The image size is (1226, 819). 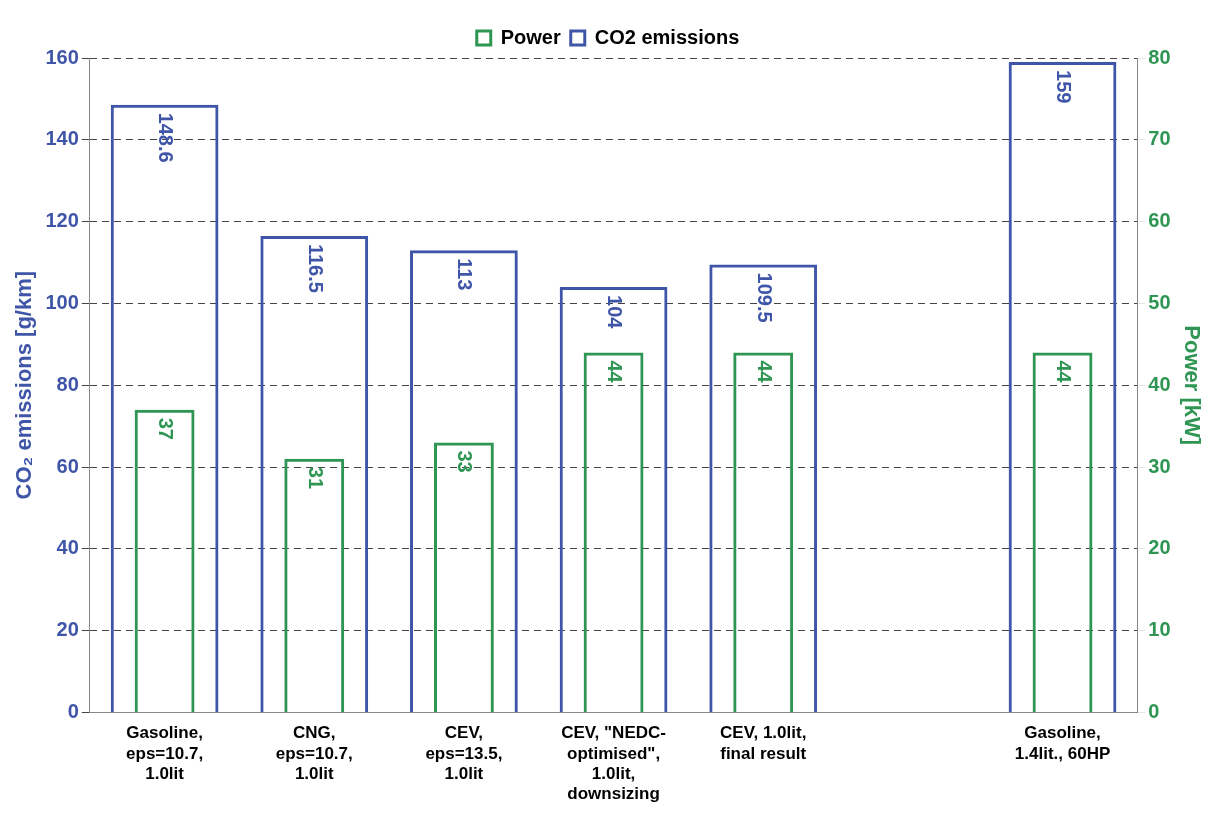 I want to click on y2-tick-label: 20, so click(x=1159, y=547).